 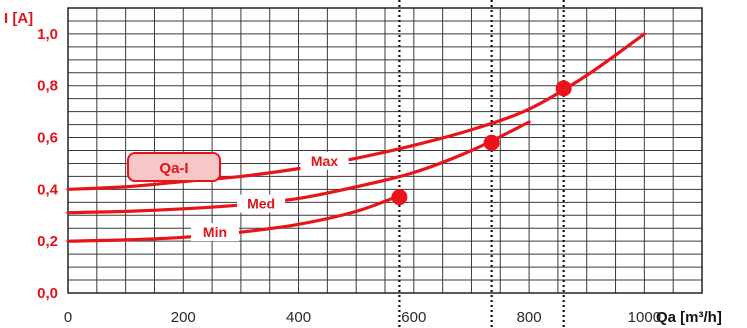 I want to click on y-tick-label: 0,0, so click(x=47, y=293).